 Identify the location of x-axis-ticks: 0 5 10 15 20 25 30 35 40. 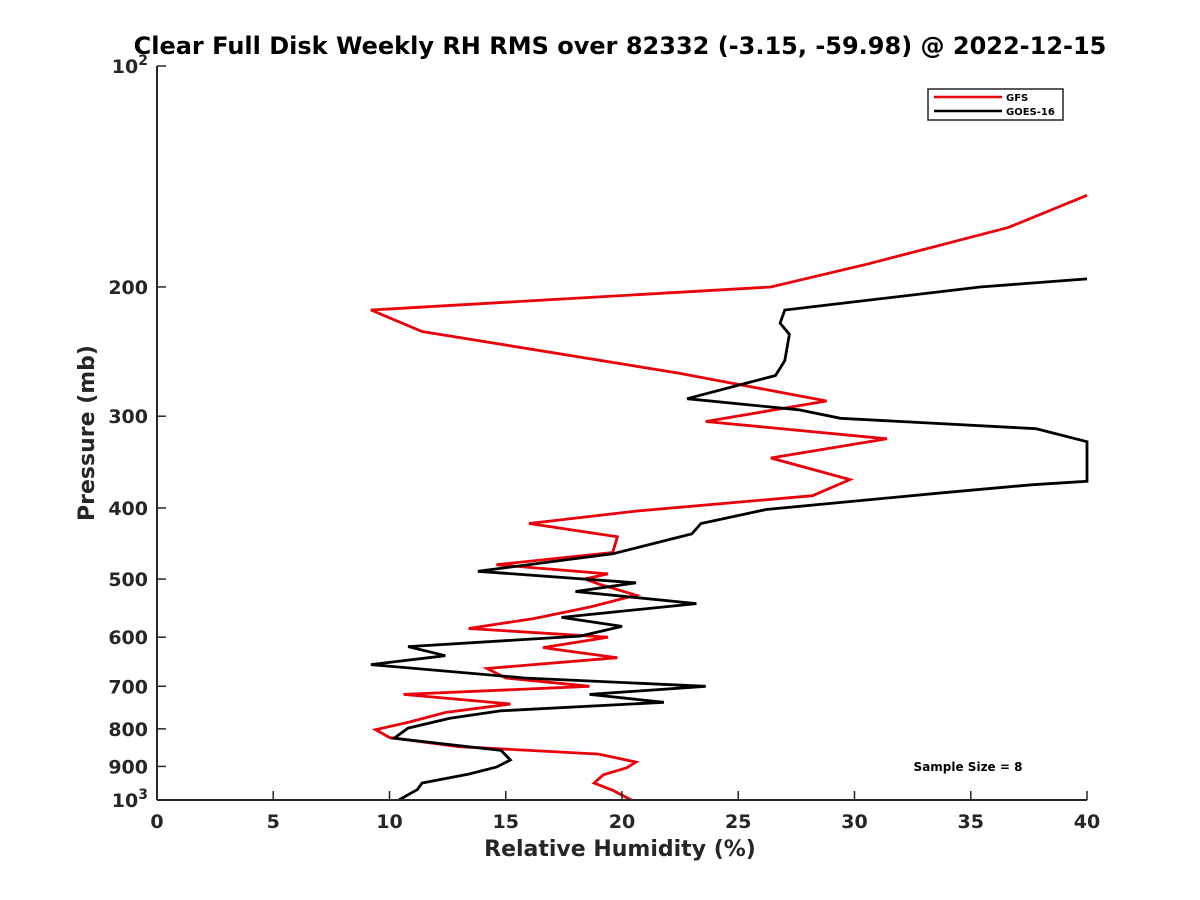
(625, 812).